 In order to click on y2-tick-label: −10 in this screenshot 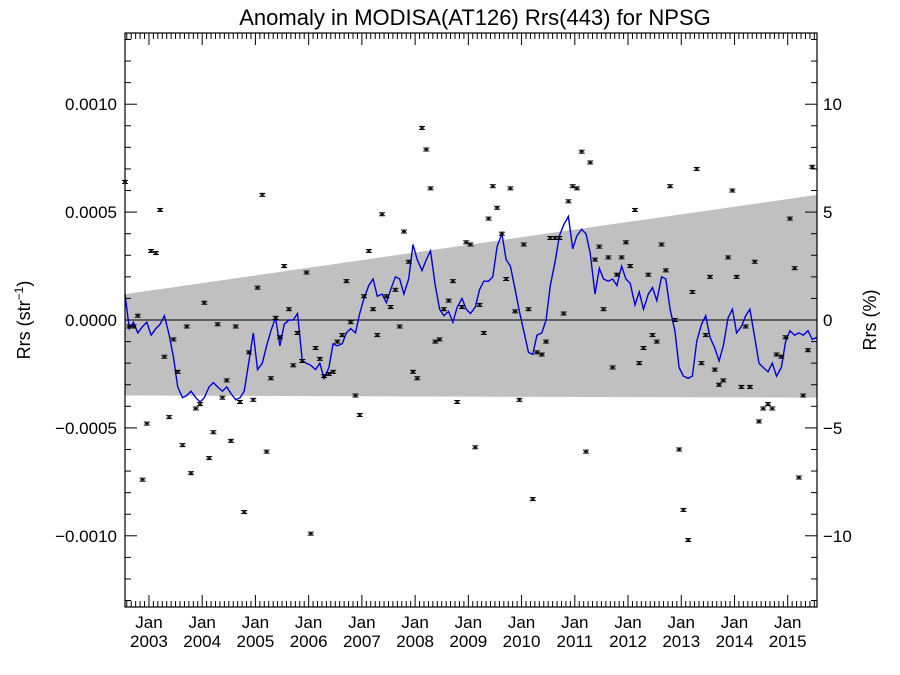, I will do `click(837, 536)`.